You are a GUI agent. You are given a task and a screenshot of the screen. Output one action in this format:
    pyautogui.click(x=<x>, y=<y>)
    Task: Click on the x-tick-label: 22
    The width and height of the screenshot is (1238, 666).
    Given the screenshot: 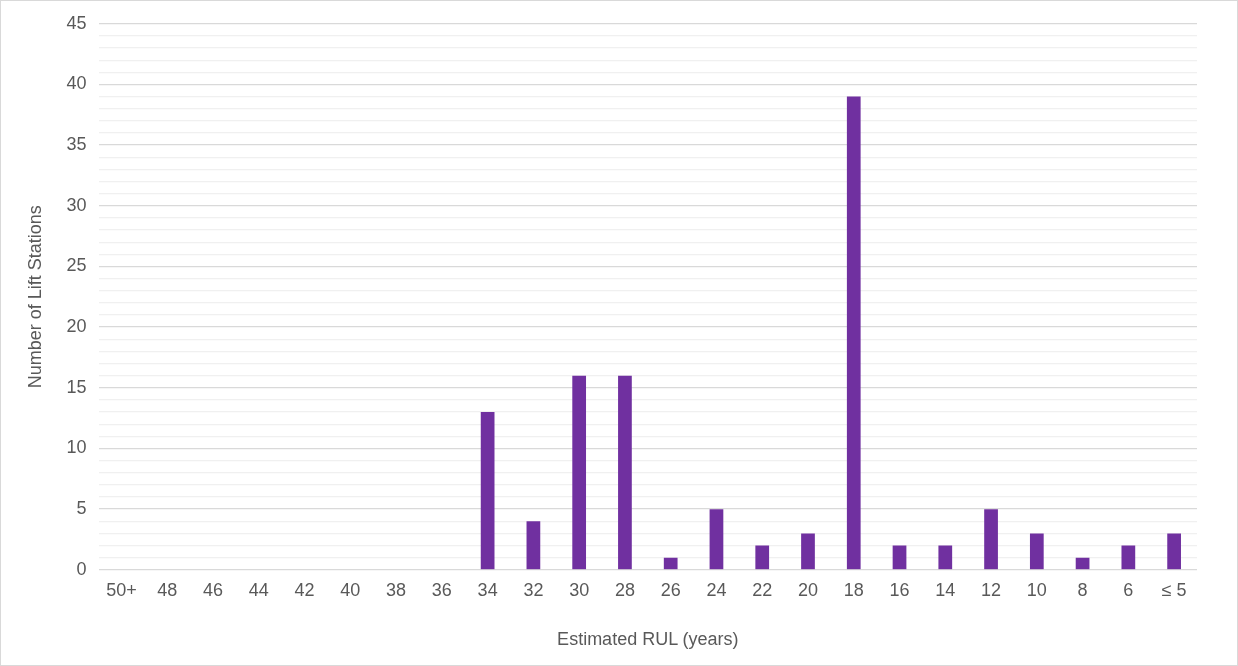 What is the action you would take?
    pyautogui.click(x=762, y=589)
    